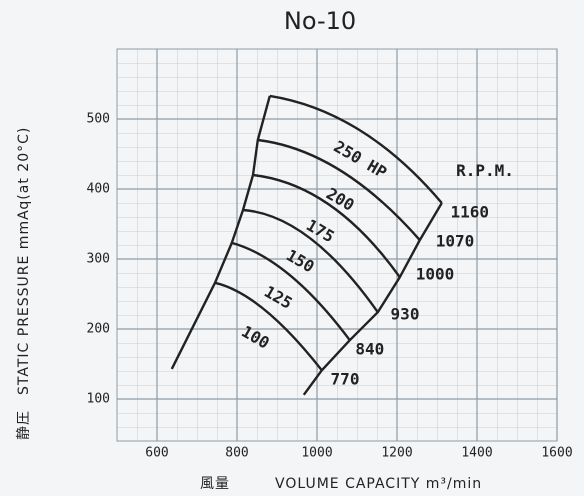 The height and width of the screenshot is (496, 584). Describe the element at coordinates (98, 399) in the screenshot. I see `y-tick-label: 100` at that location.